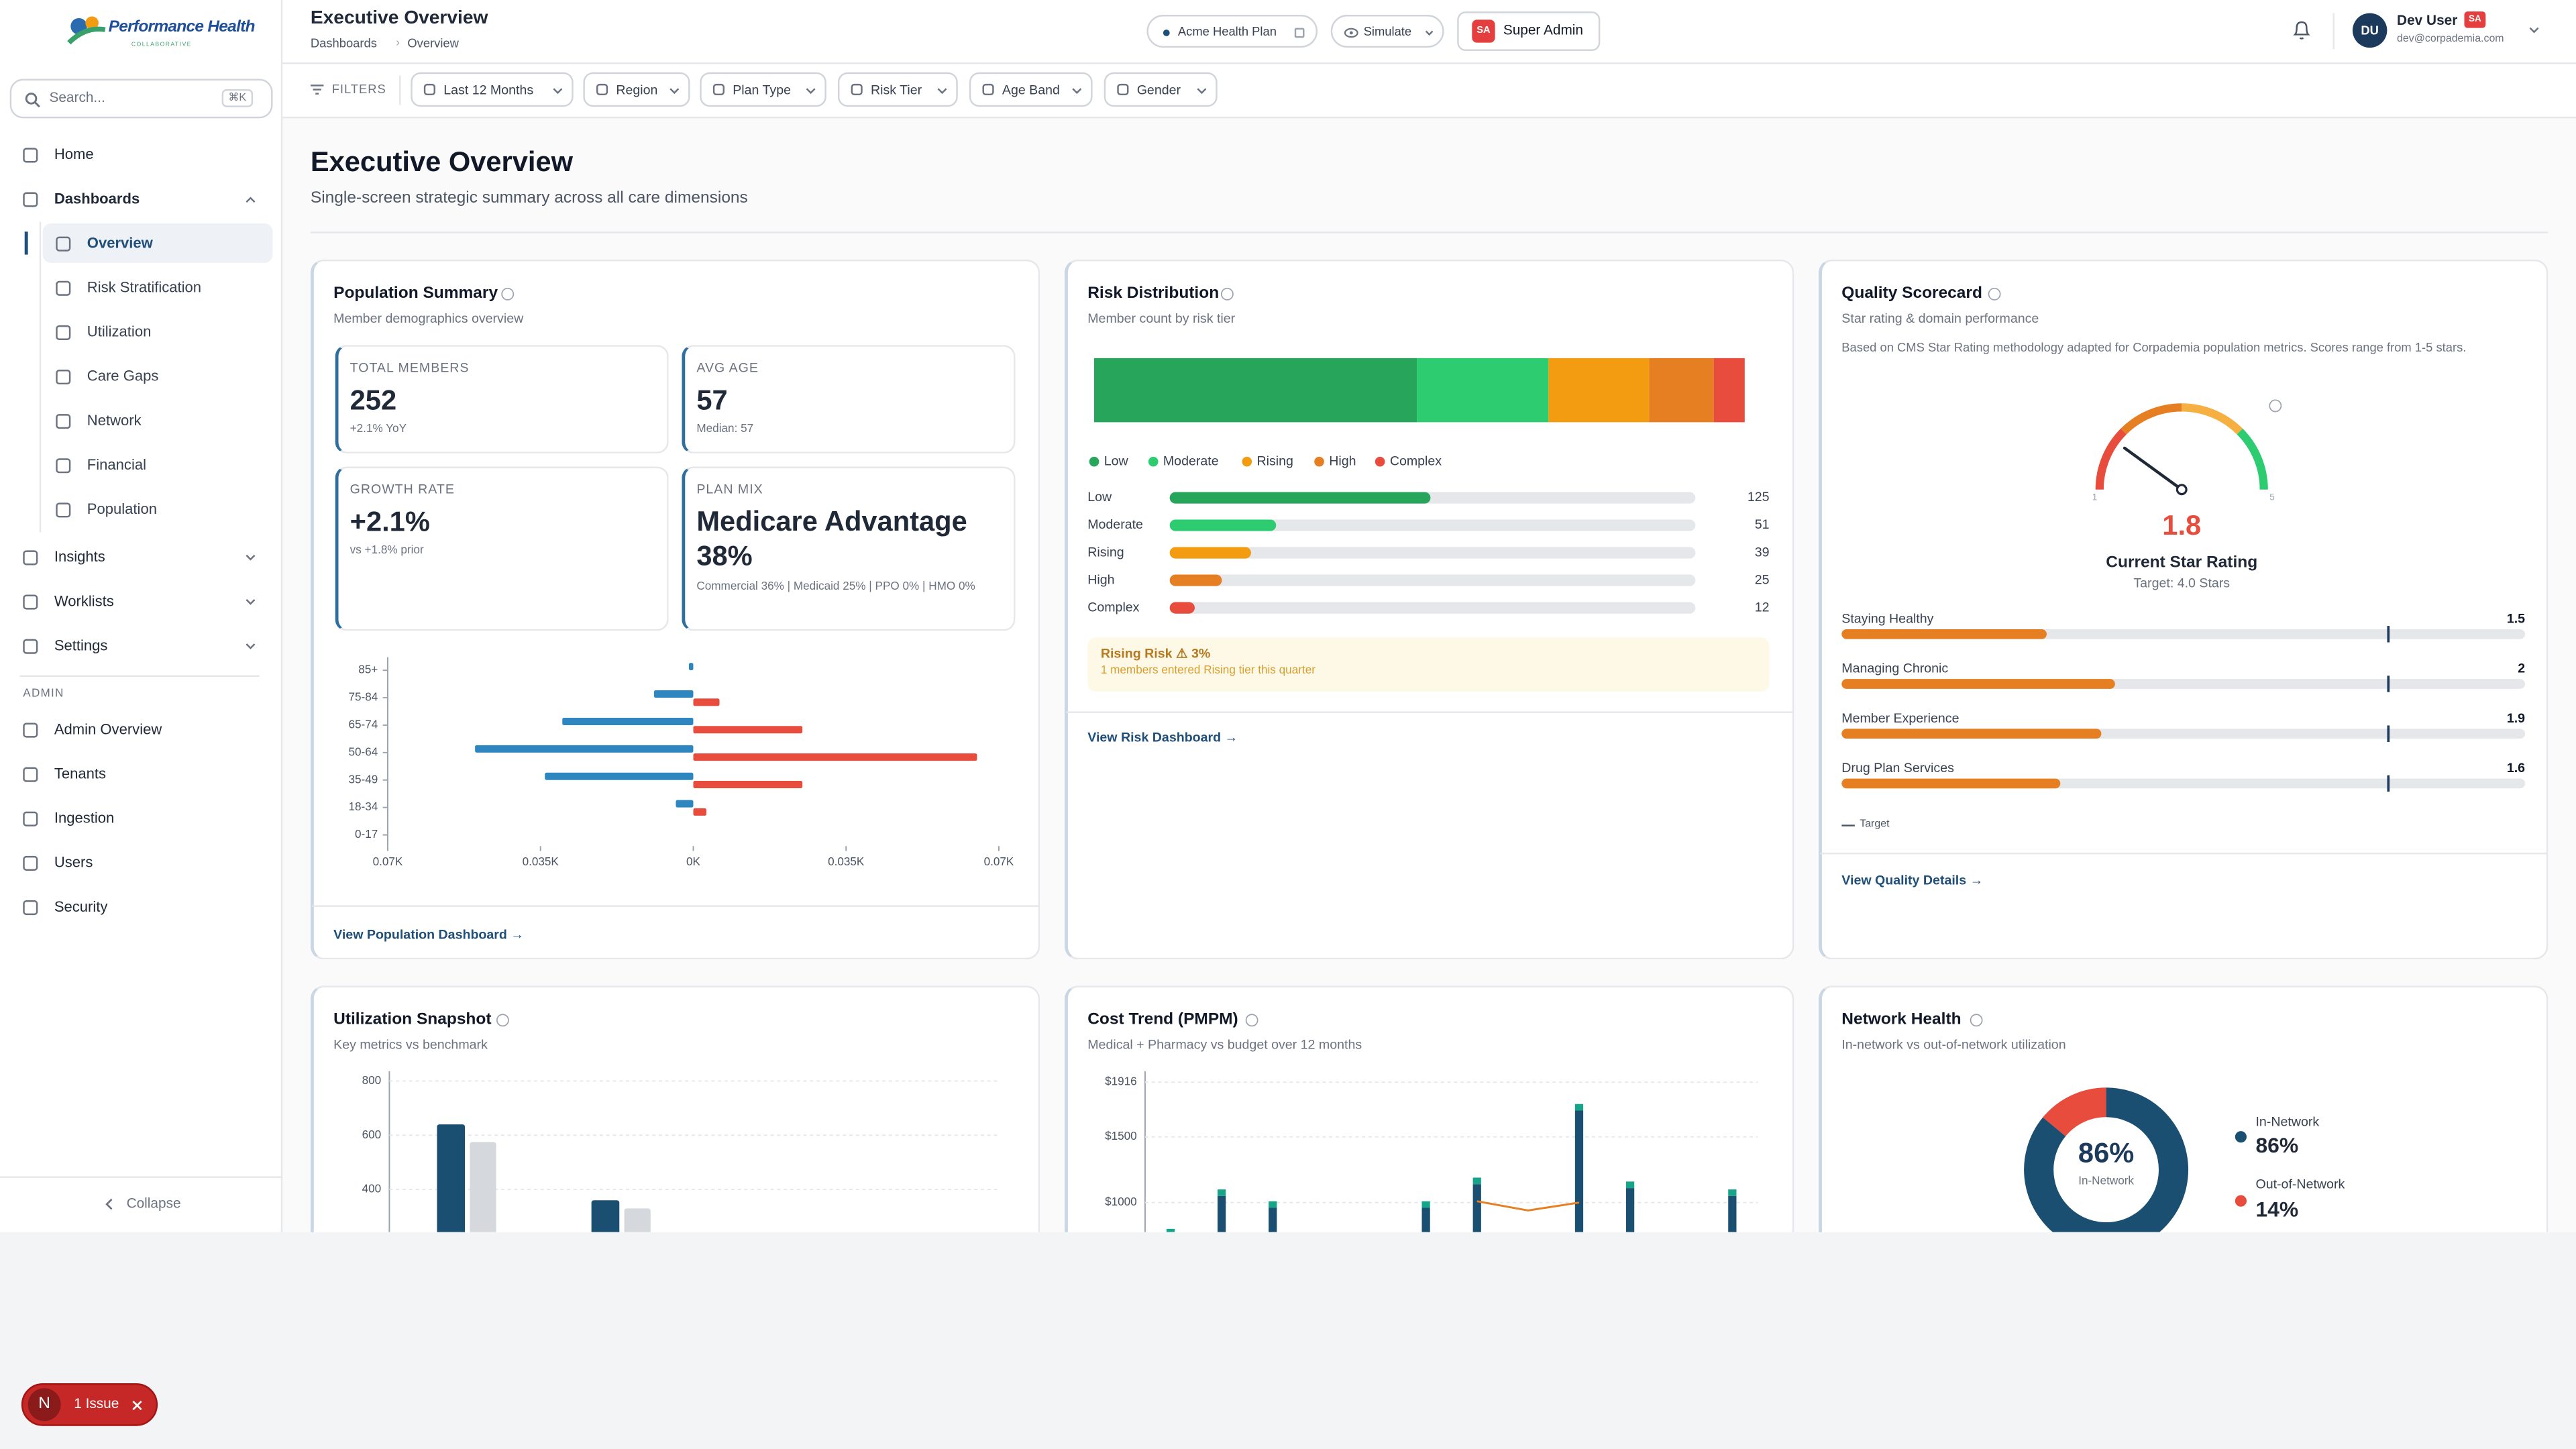 The width and height of the screenshot is (2576, 1449). I want to click on row-label: High, so click(1100, 579).